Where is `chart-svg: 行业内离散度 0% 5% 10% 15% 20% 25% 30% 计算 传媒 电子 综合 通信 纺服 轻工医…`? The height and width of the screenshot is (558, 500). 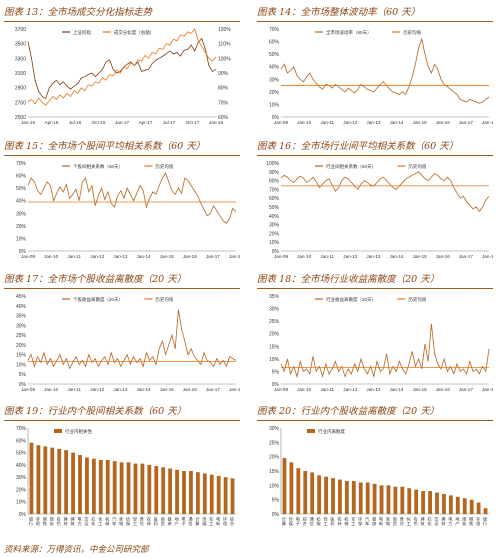
chart-svg: 行业内离散度 0% 5% 10% 15% 20% 25% 30% 计算 传媒 电子 综合 通信 纺服 轻工医… is located at coordinates (379, 476).